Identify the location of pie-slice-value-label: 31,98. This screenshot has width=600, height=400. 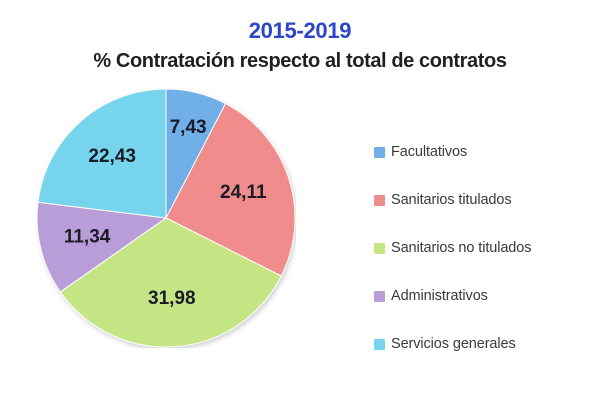
(172, 298).